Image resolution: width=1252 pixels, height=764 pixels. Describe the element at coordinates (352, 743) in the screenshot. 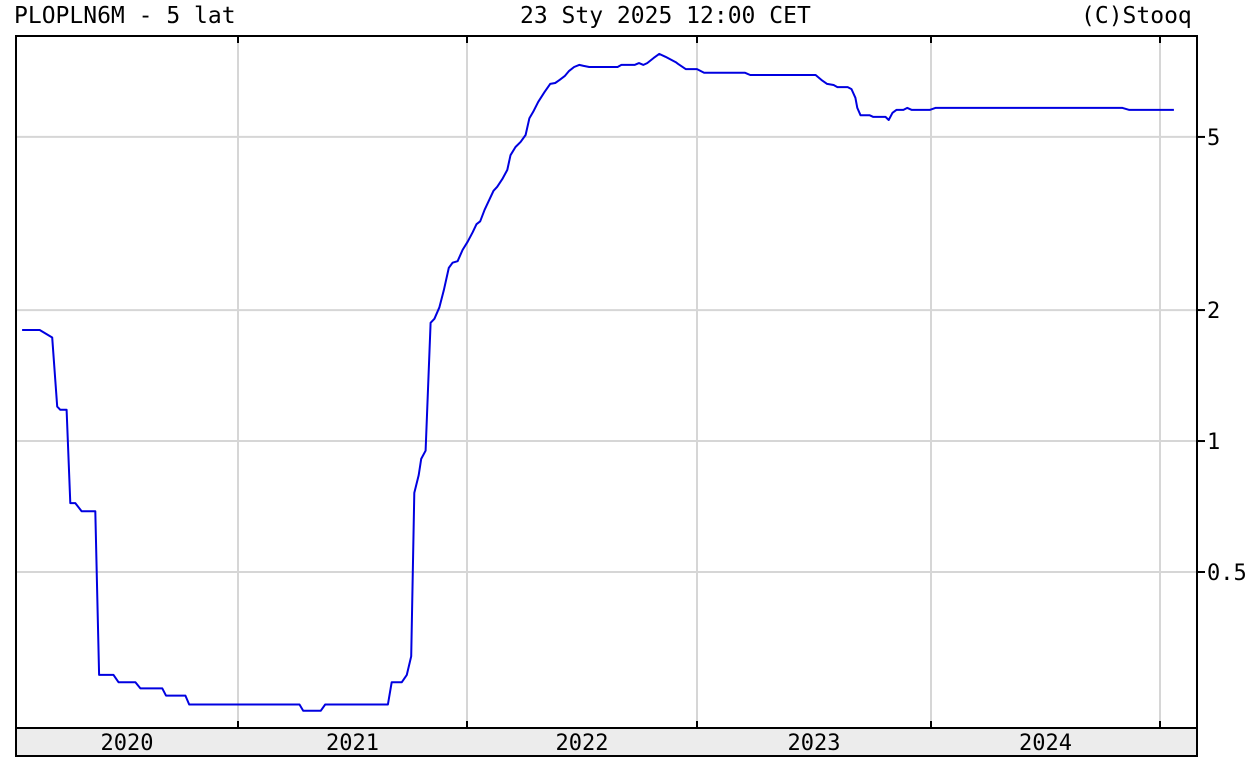

I see `x-tick-label: 2021` at that location.